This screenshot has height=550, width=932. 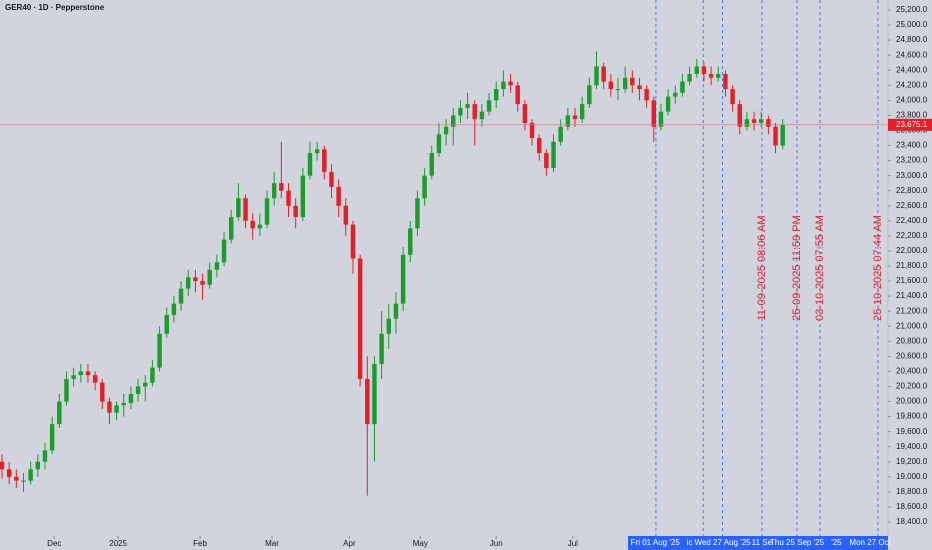 What do you see at coordinates (690, 542) in the screenshot?
I see `time-label: ic` at bounding box center [690, 542].